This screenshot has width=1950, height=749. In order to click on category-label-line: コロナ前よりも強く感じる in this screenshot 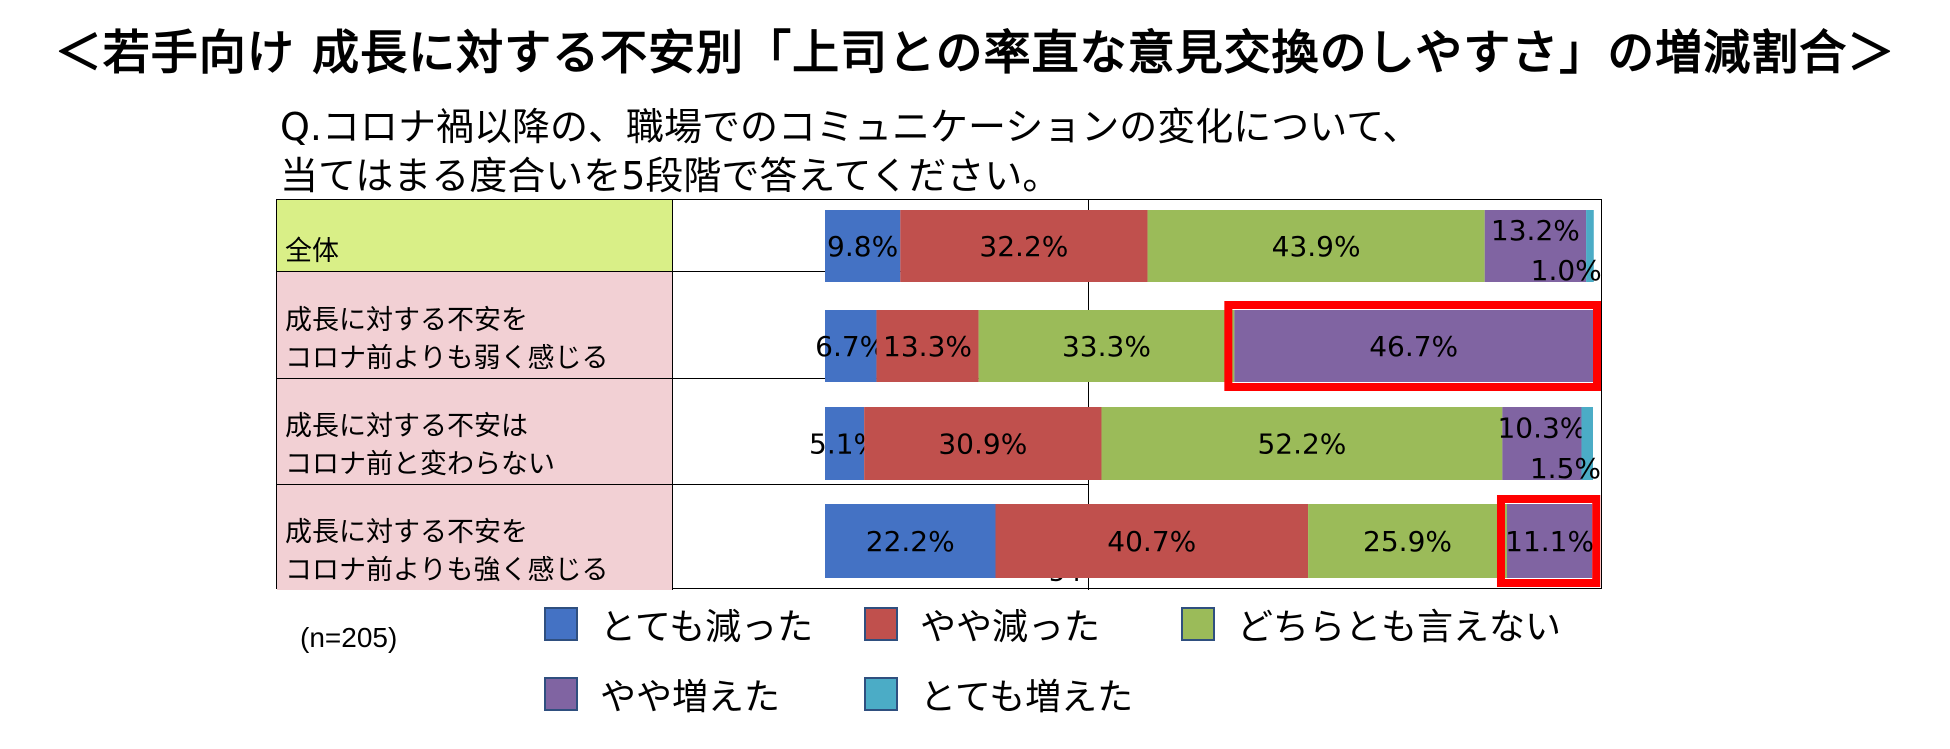, I will do `click(447, 570)`.